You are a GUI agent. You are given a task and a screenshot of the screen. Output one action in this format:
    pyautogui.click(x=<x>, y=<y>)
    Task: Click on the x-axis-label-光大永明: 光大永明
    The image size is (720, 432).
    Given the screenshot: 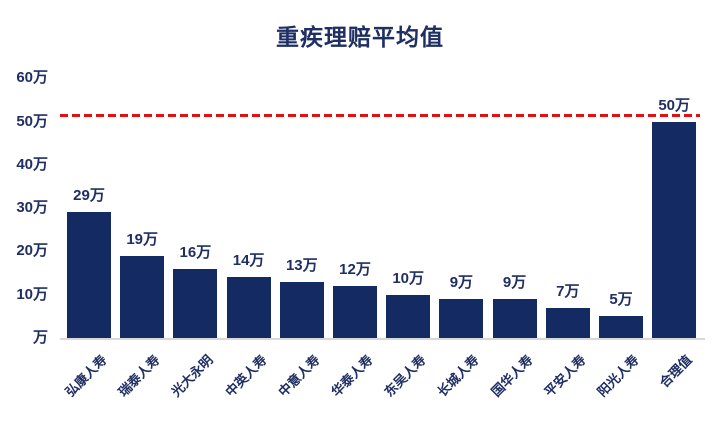 What is the action you would take?
    pyautogui.click(x=192, y=376)
    